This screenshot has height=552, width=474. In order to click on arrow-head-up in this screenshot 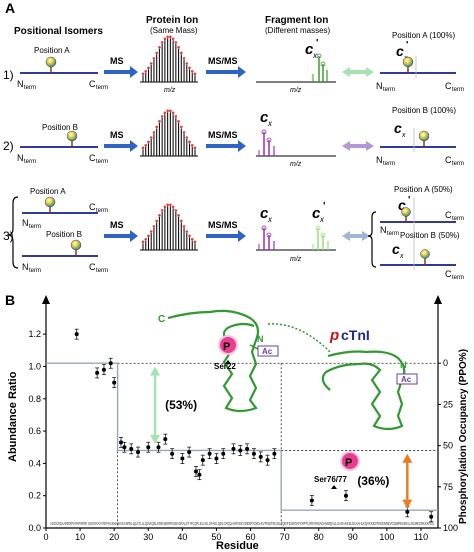, I will do `click(407, 458)`.